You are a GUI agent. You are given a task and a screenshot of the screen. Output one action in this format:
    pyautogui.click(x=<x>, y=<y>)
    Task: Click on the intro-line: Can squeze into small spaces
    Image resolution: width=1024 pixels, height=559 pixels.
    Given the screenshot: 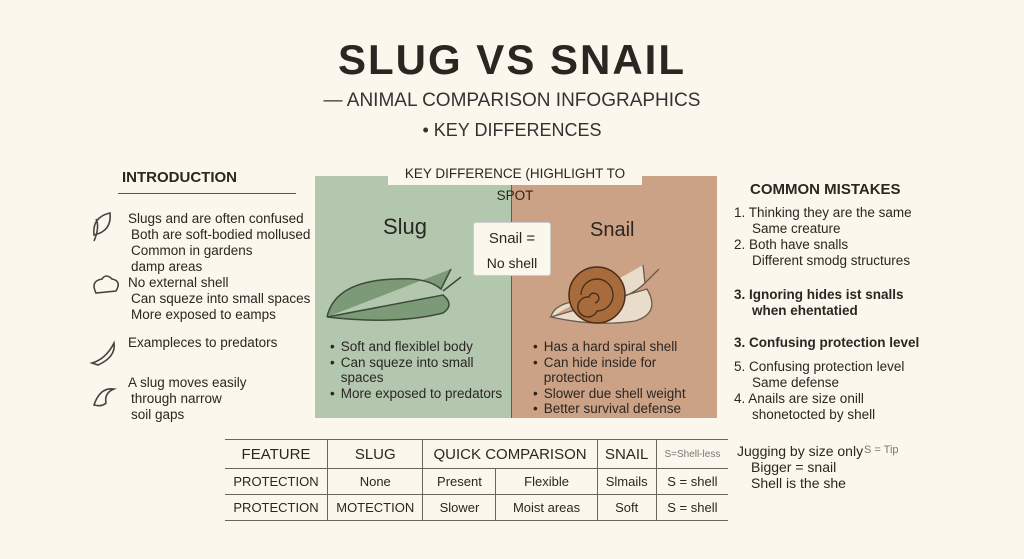 What is the action you would take?
    pyautogui.click(x=221, y=298)
    